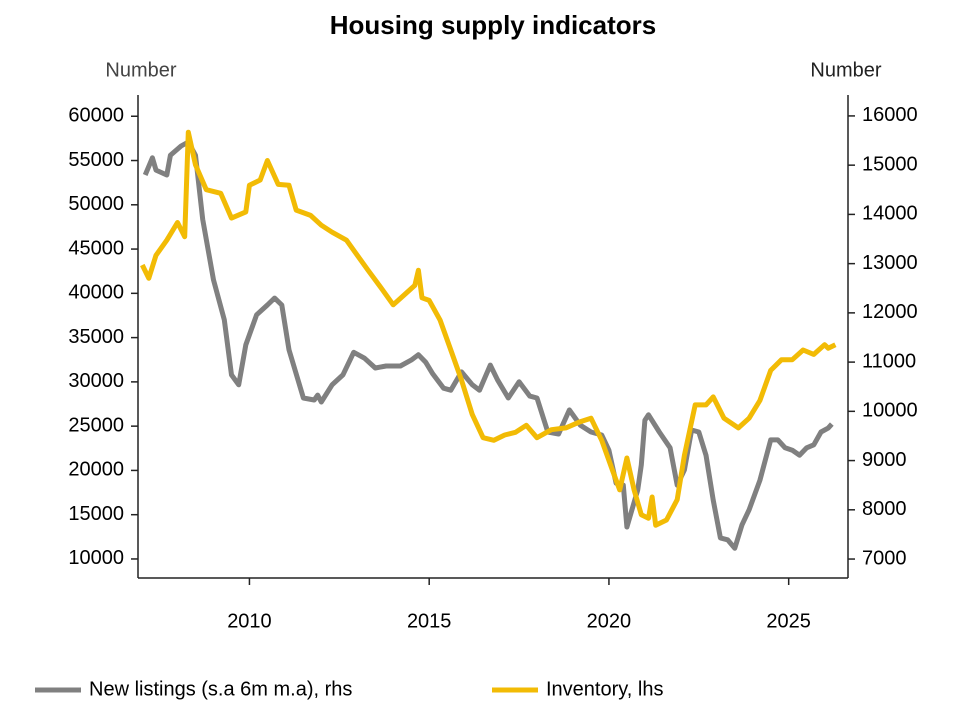  I want to click on y2-tick-label: 12000, so click(890, 312).